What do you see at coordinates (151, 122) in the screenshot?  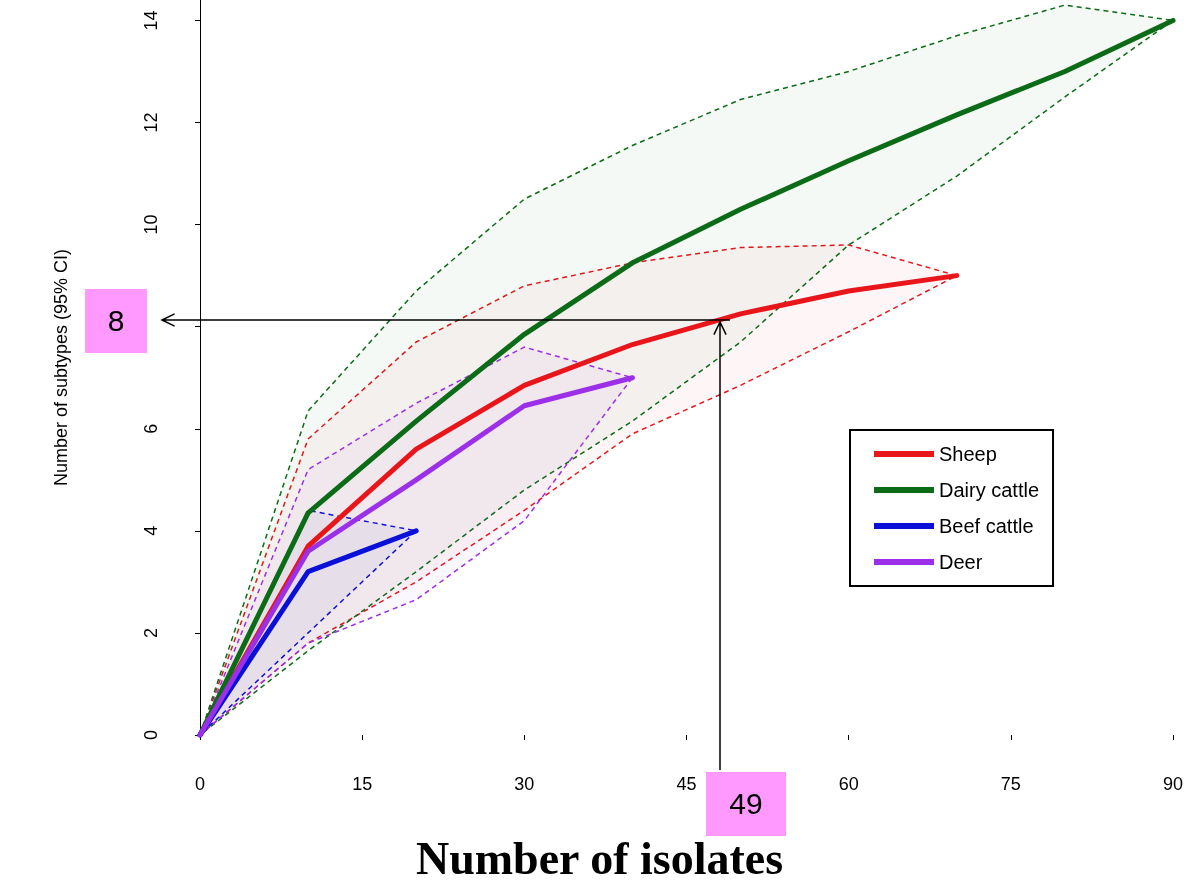 I see `y-tick-label: 12` at bounding box center [151, 122].